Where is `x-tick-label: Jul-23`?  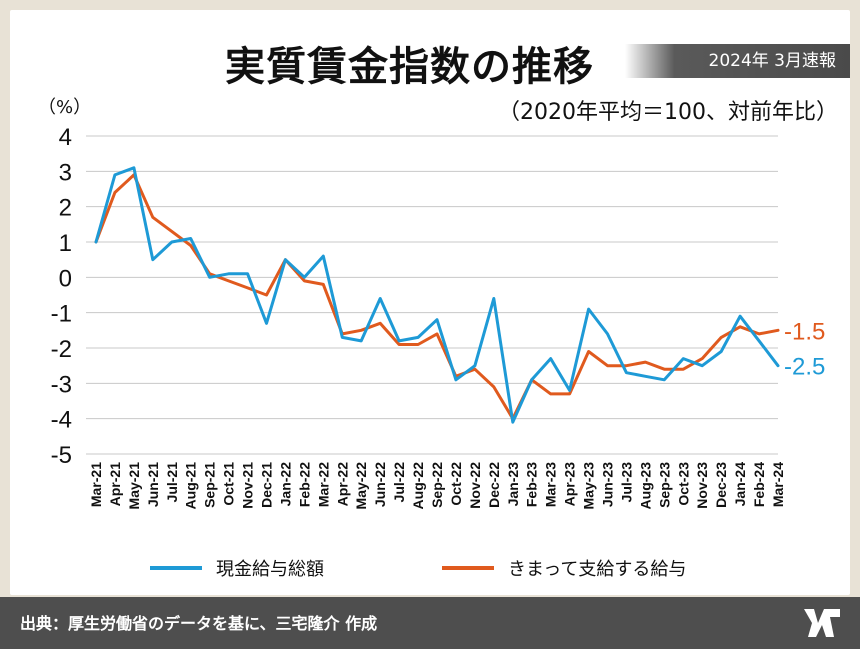 x-tick-label: Jul-23 is located at coordinates (626, 482).